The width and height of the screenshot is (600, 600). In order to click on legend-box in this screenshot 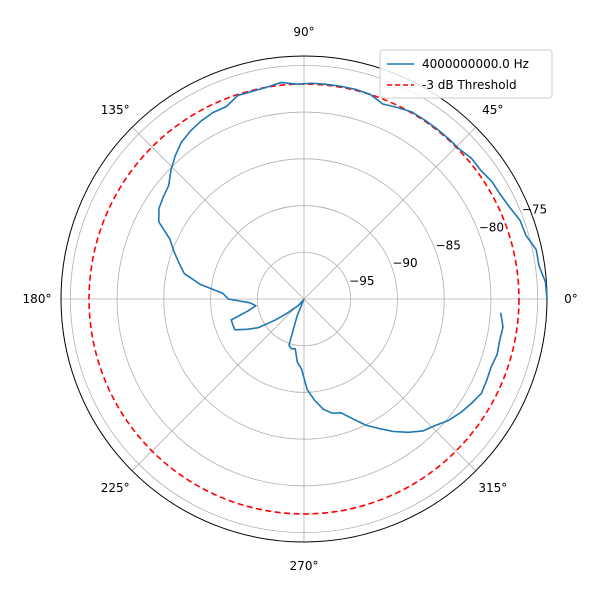, I will do `click(466, 74)`.